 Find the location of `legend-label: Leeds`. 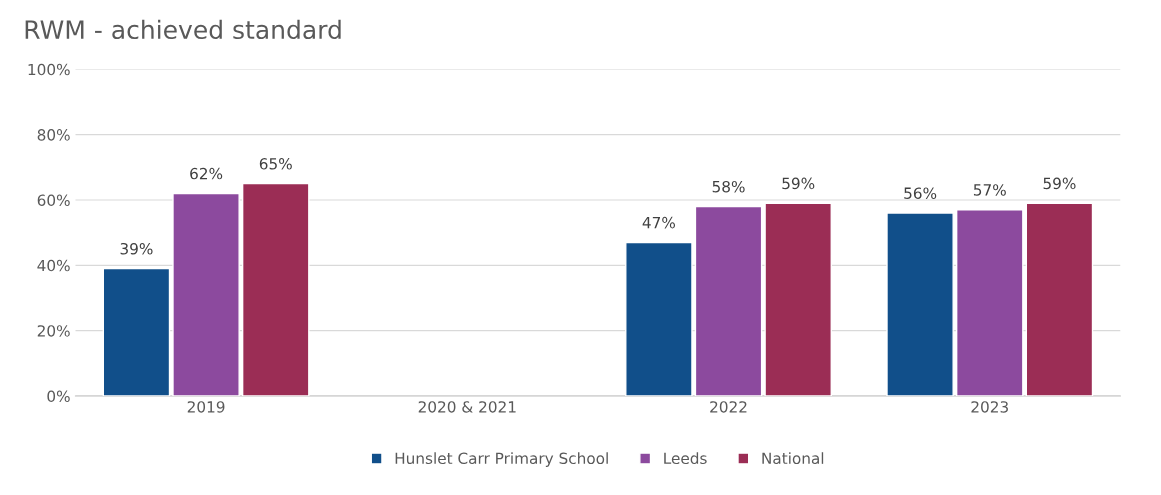

legend-label: Leeds is located at coordinates (685, 458).